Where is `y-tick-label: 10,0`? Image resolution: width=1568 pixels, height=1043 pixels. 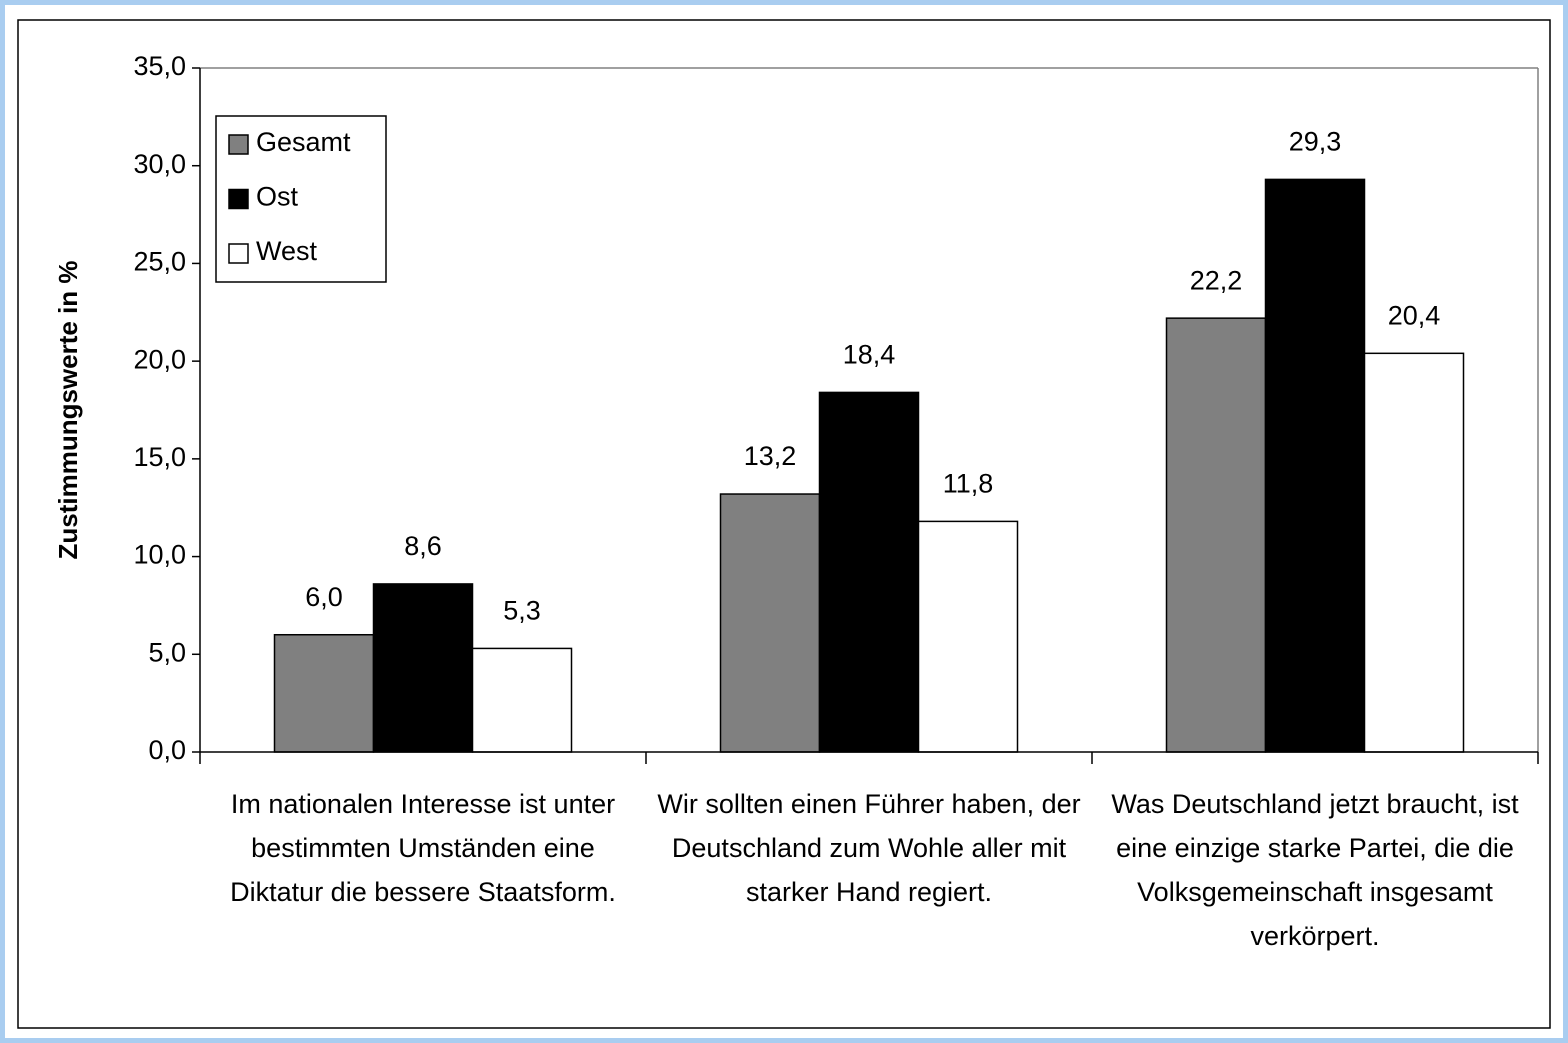
y-tick-label: 10,0 is located at coordinates (159, 555).